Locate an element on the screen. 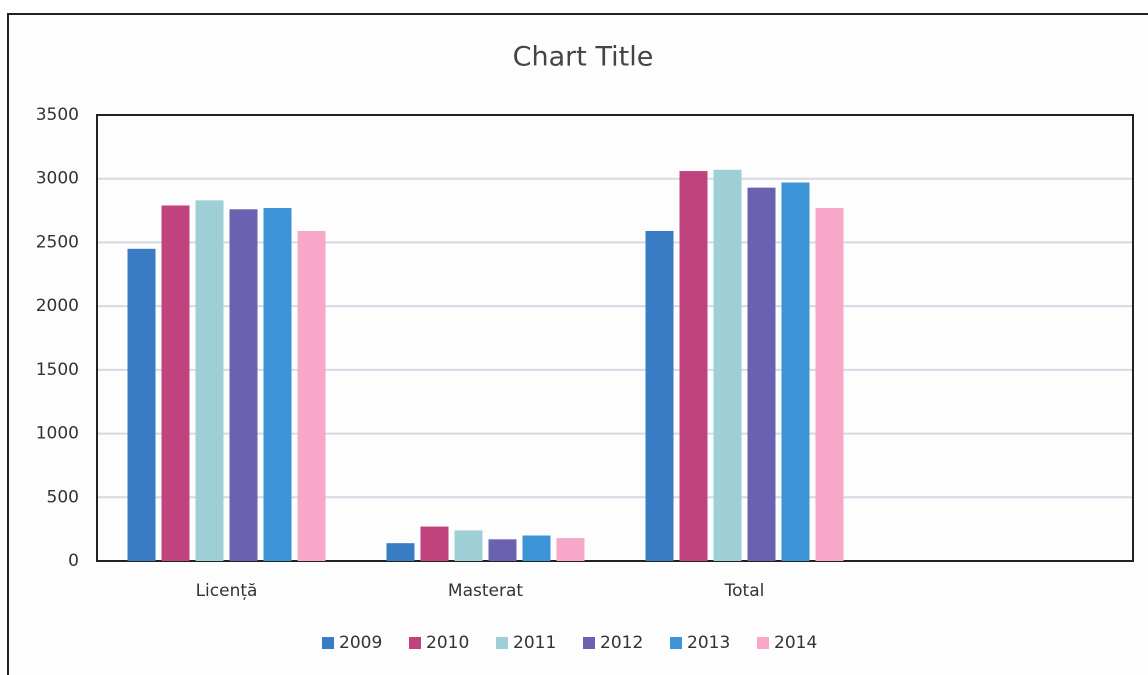 This screenshot has width=1148, height=675. legend-label: 2010 is located at coordinates (447, 643).